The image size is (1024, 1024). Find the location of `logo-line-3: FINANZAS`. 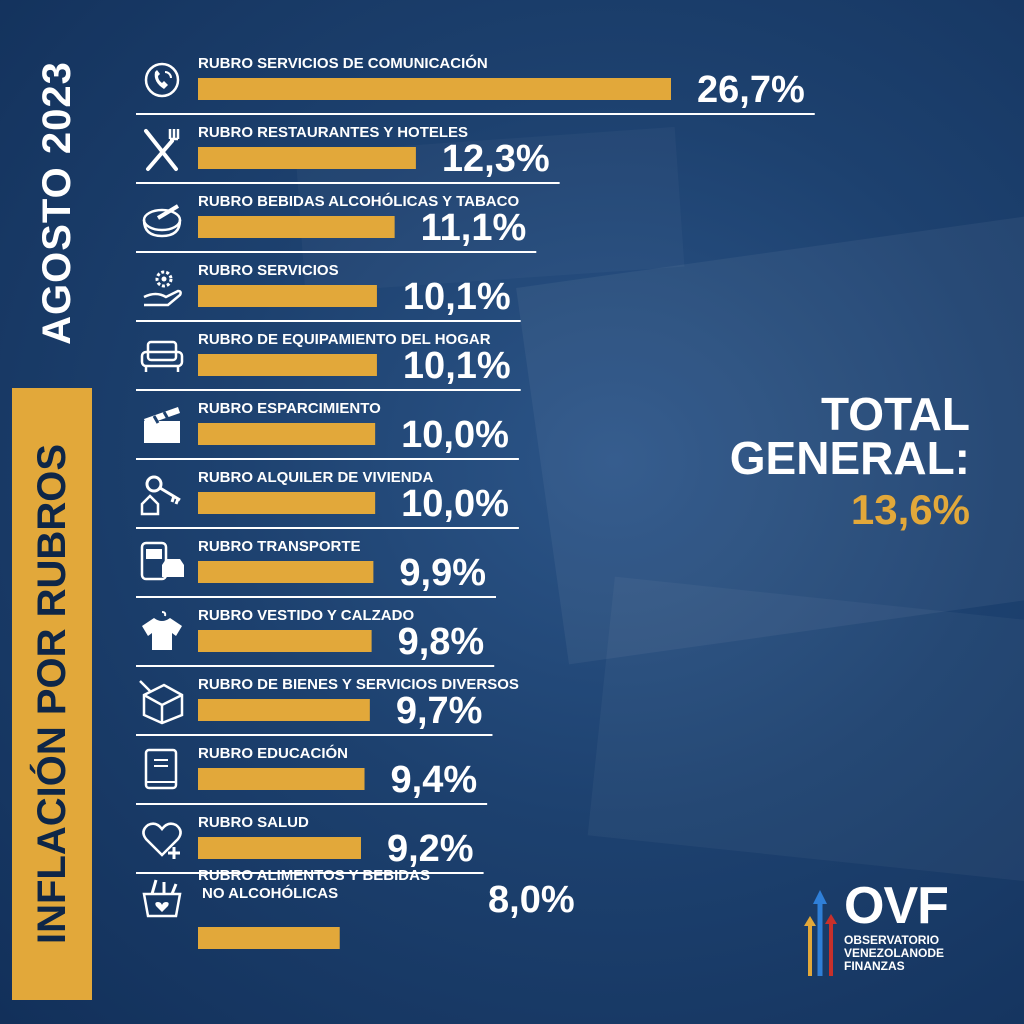

logo-line-3: FINANZAS is located at coordinates (874, 966).